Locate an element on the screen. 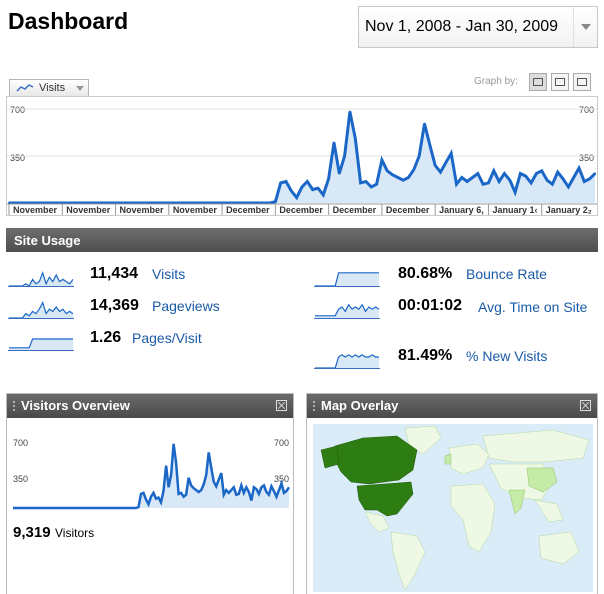 Image resolution: width=604 pixels, height=594 pixels. graph-by-day-button is located at coordinates (538, 82).